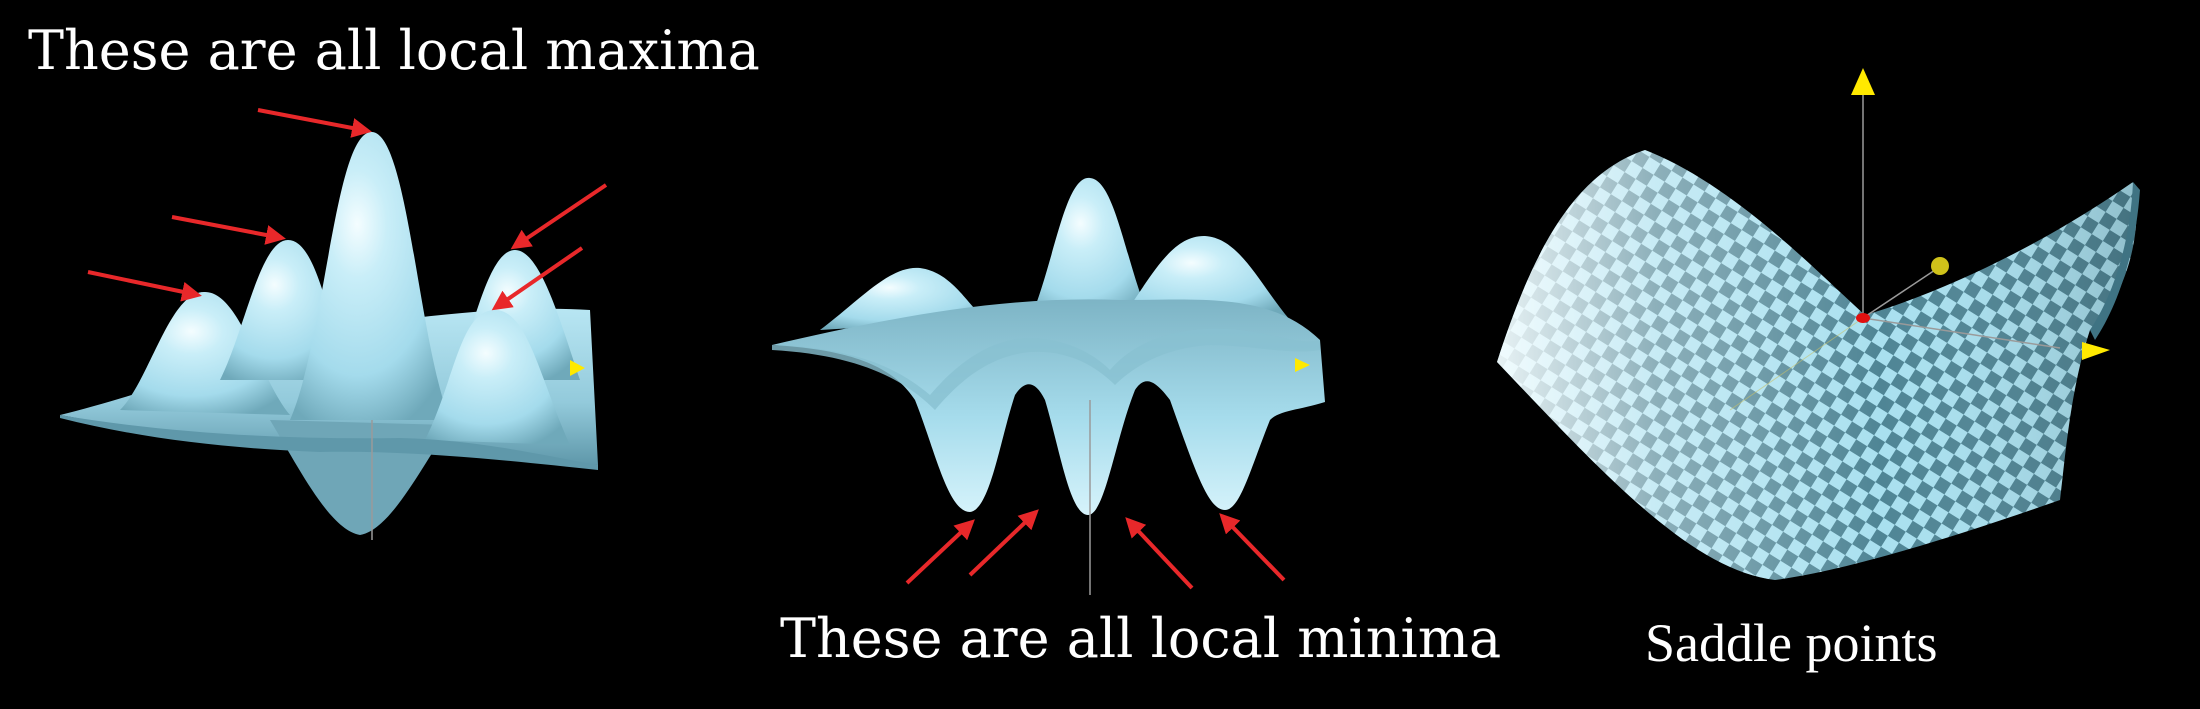  I want to click on saddle-axis-diag, so click(1796, 364).